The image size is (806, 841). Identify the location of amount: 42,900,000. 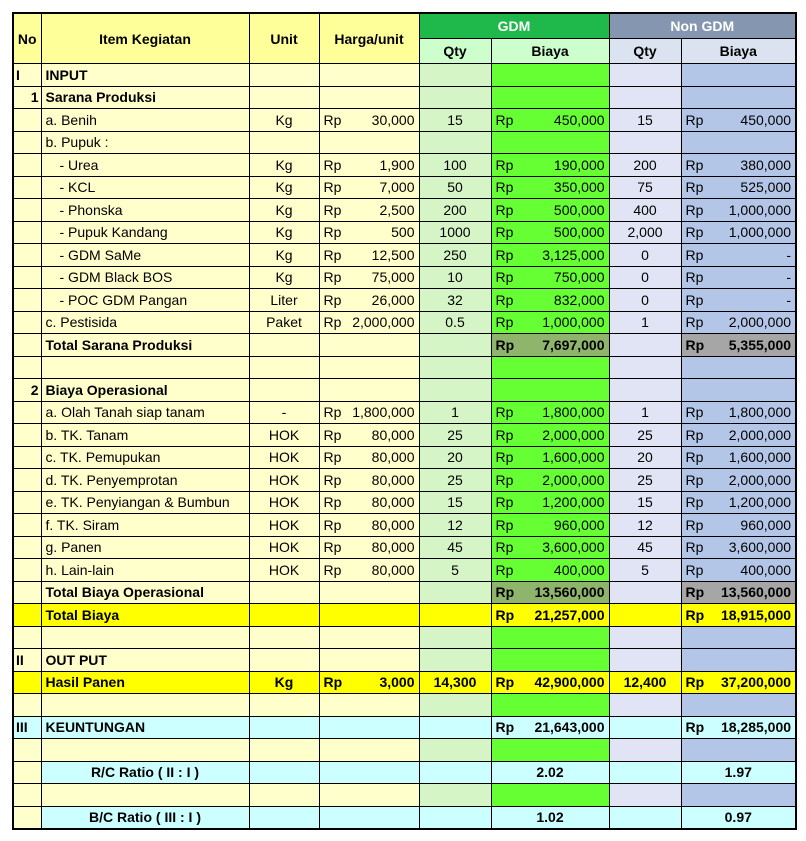
(569, 682).